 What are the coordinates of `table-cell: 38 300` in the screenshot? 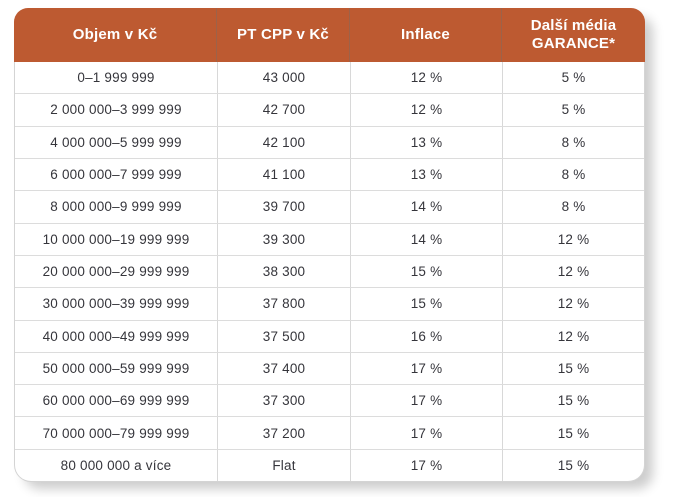 It's located at (284, 271).